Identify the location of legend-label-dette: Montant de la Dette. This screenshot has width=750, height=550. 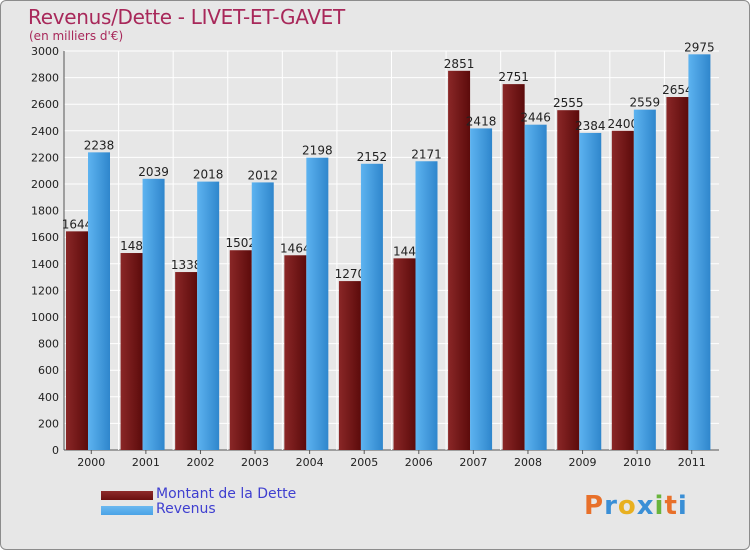
(226, 494).